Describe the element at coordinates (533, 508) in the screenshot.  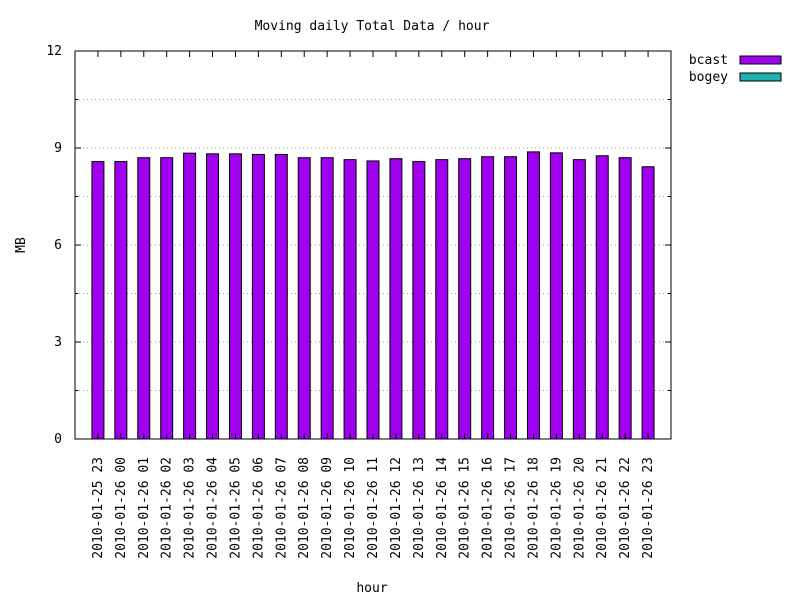
I see `x-tick-label: 2010-01-26 18` at that location.